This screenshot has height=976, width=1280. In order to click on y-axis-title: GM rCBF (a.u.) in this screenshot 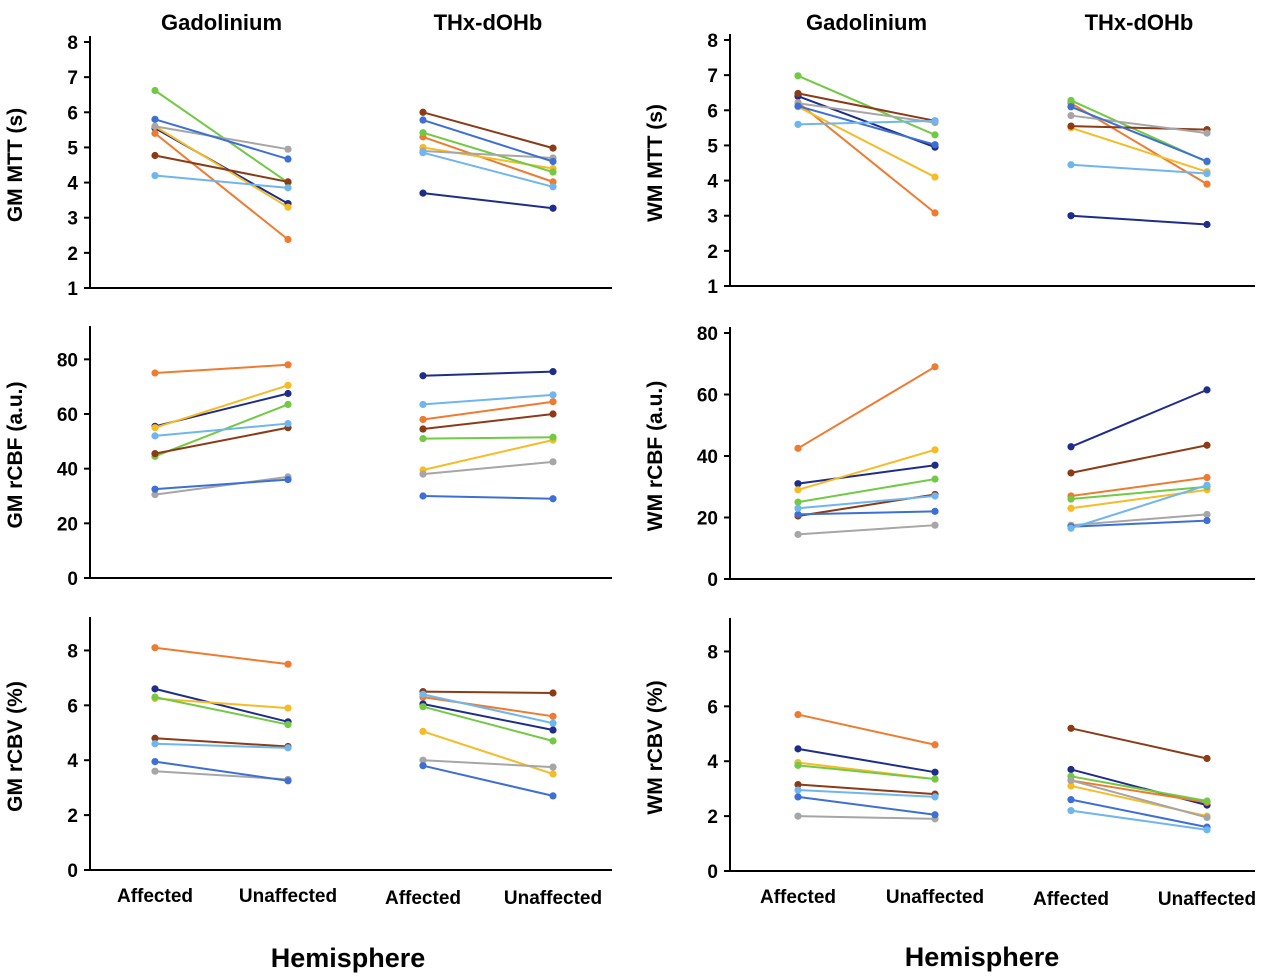, I will do `click(15, 455)`.